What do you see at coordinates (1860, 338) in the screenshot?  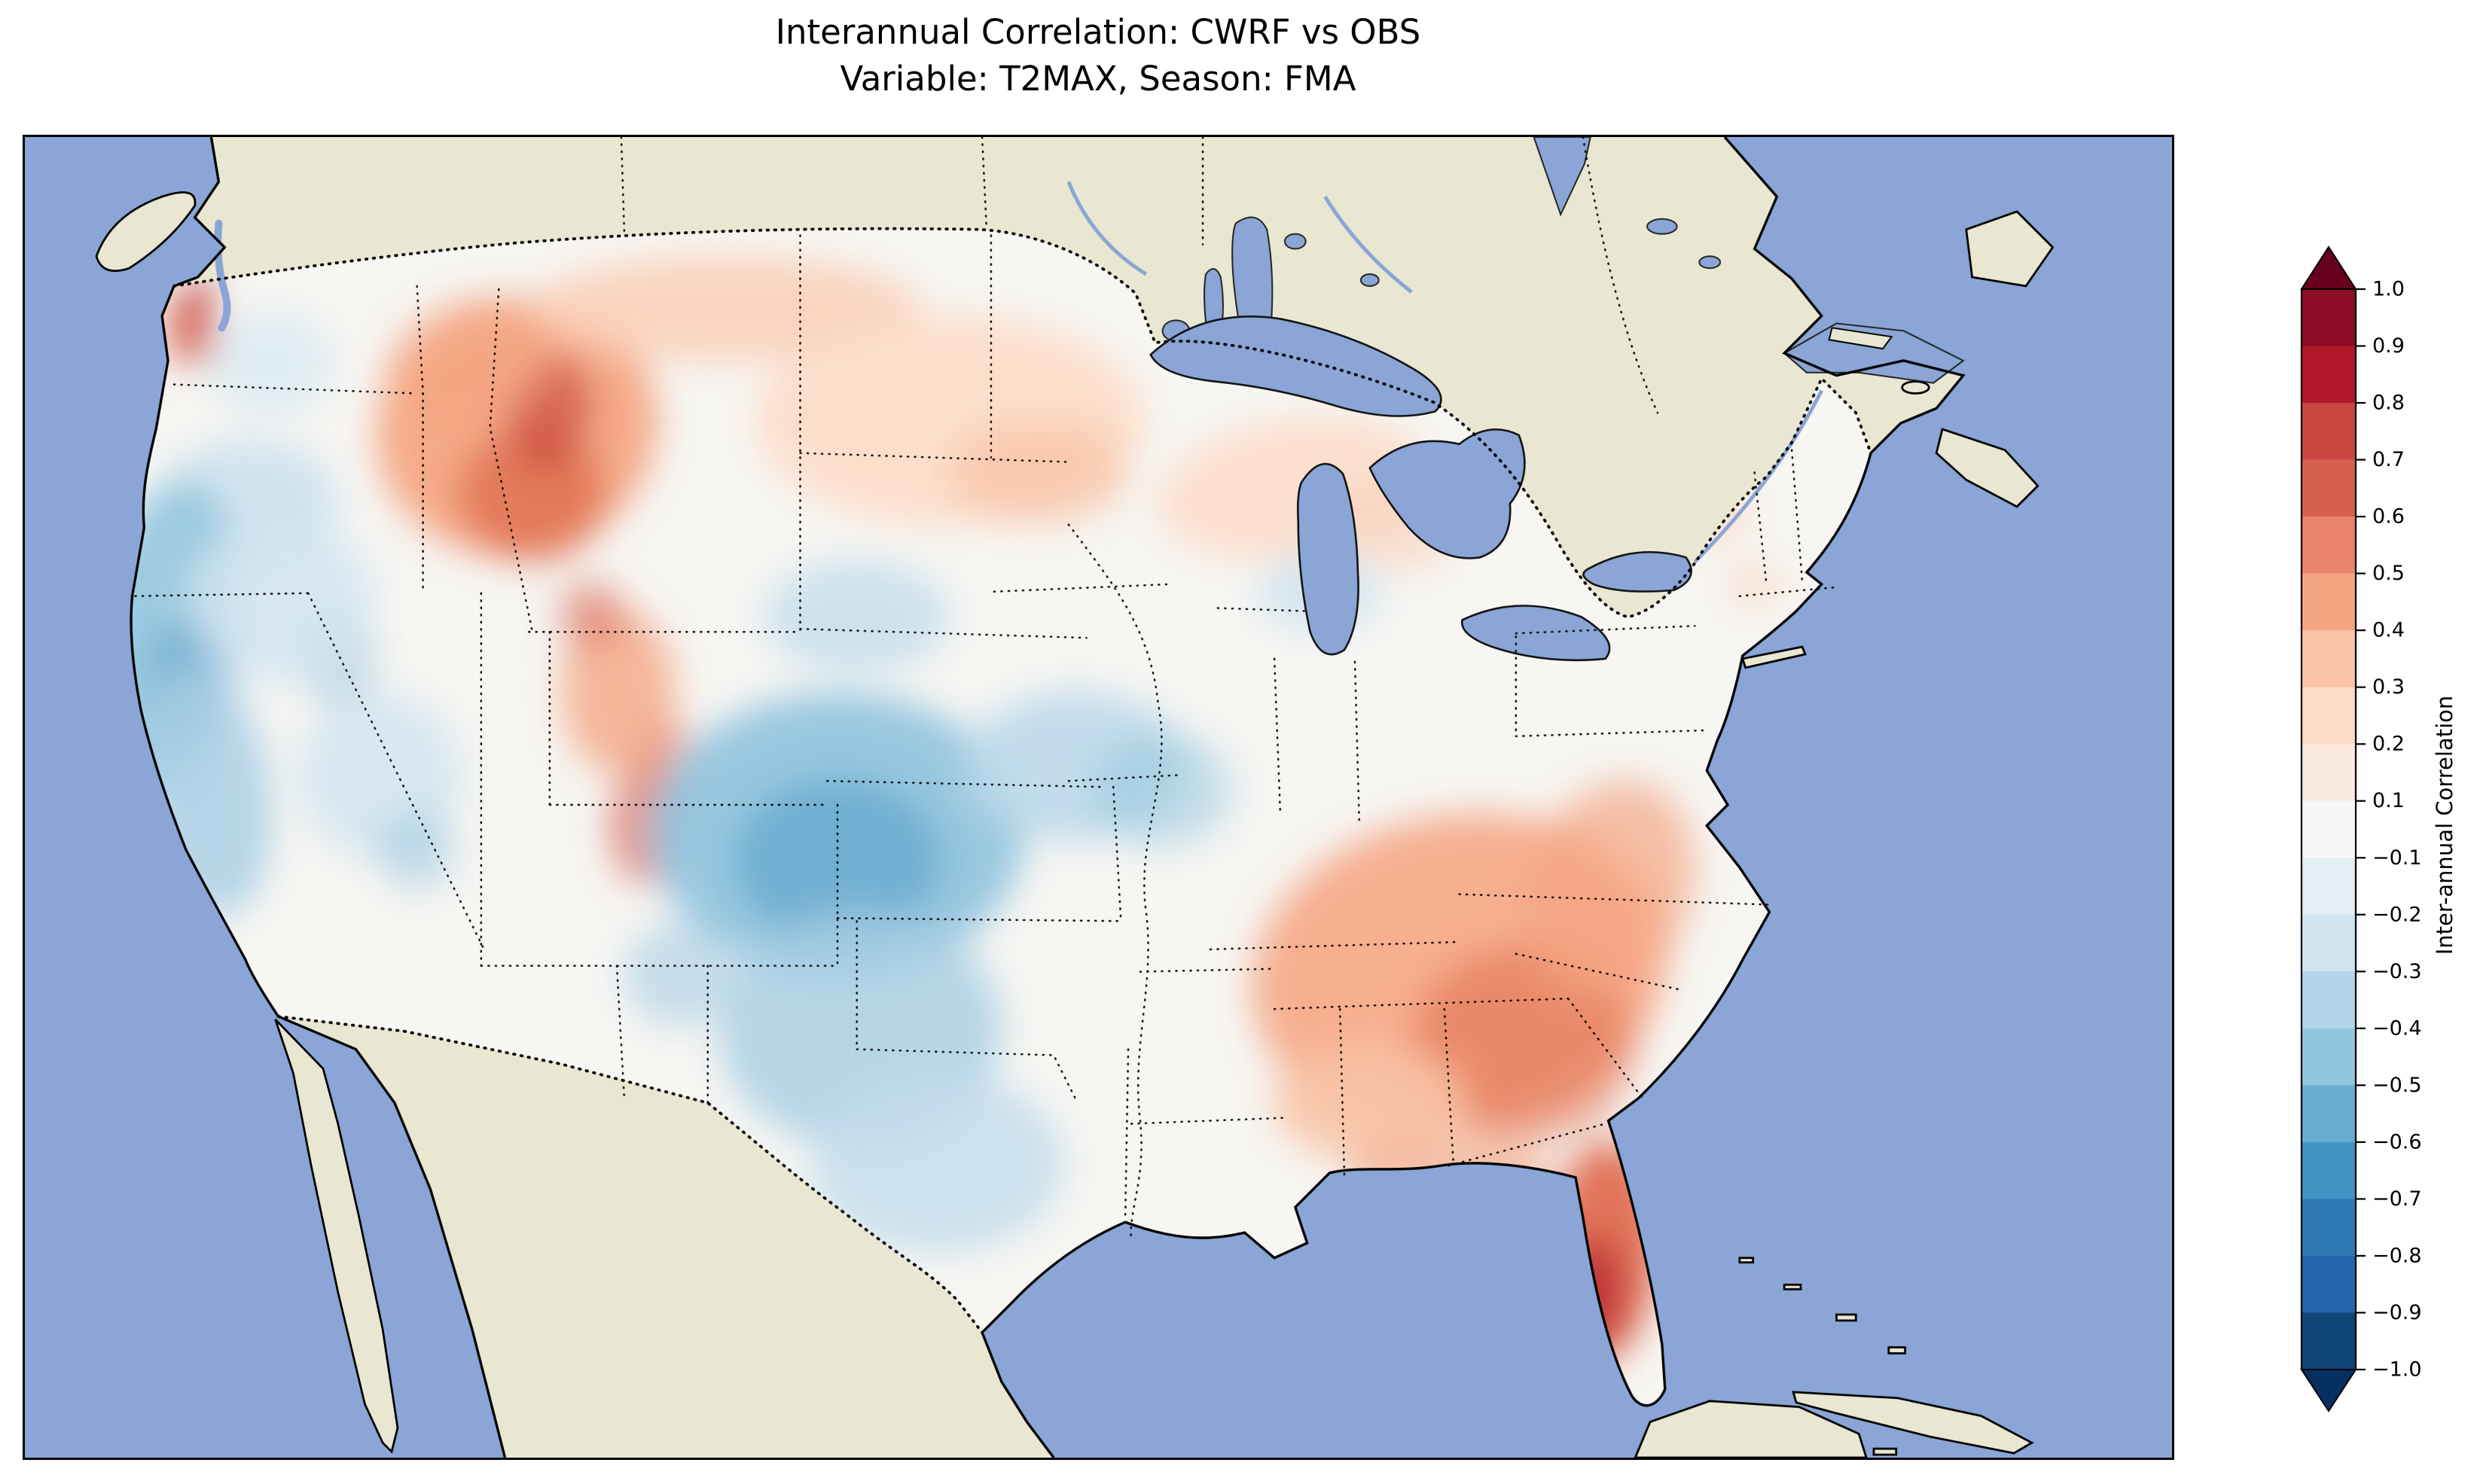 I see `anticosti-island` at bounding box center [1860, 338].